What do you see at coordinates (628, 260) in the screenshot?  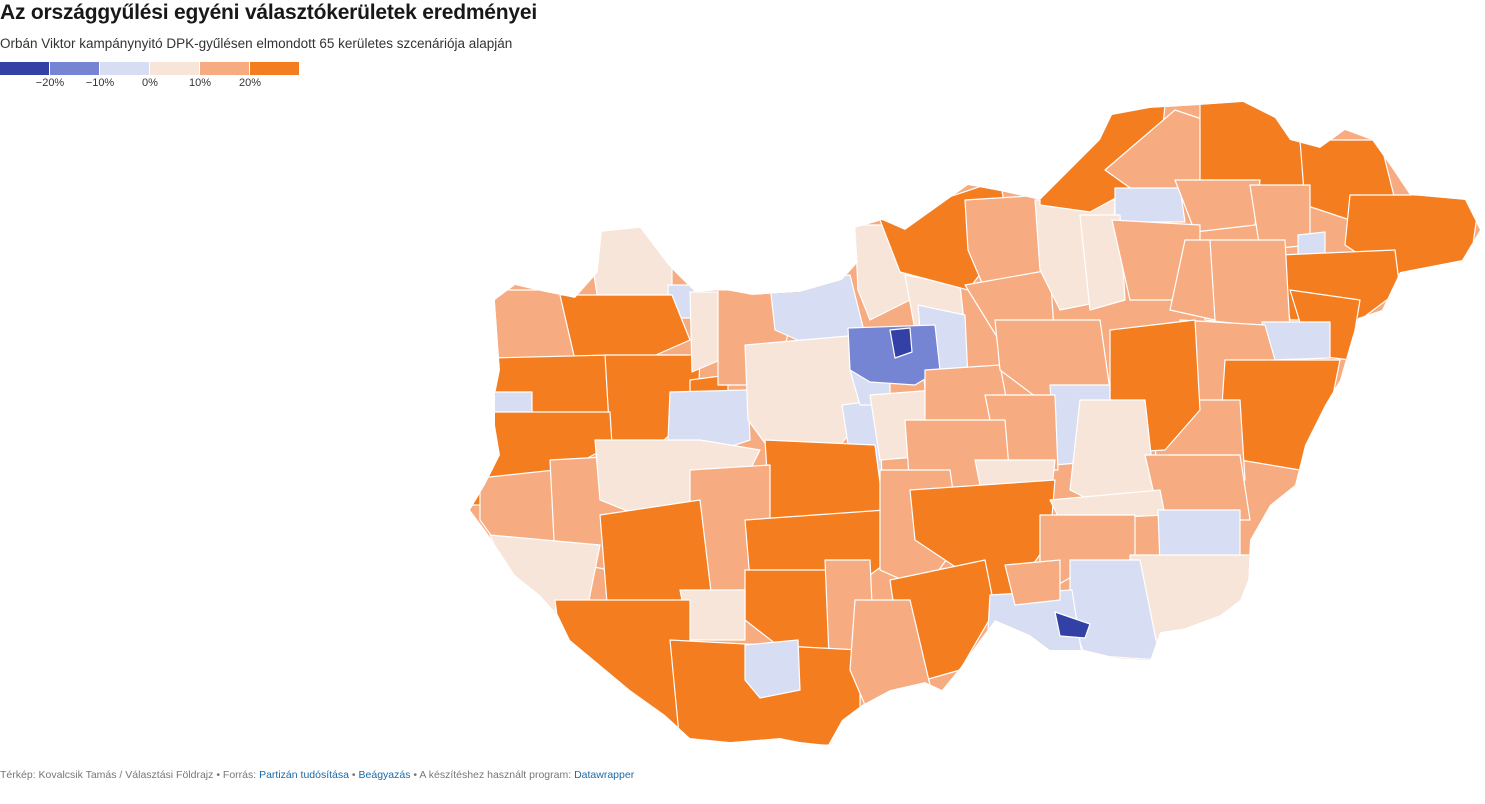 I see `district-gyor-north` at bounding box center [628, 260].